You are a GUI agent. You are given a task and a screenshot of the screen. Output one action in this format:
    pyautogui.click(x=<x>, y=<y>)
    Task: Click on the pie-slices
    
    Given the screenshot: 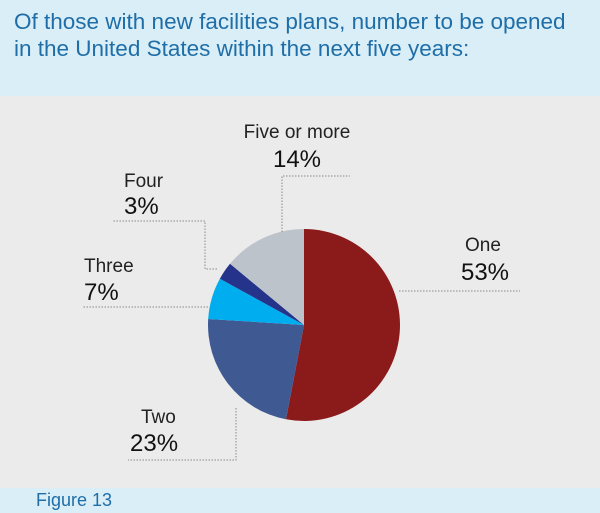 What is the action you would take?
    pyautogui.click(x=304, y=325)
    